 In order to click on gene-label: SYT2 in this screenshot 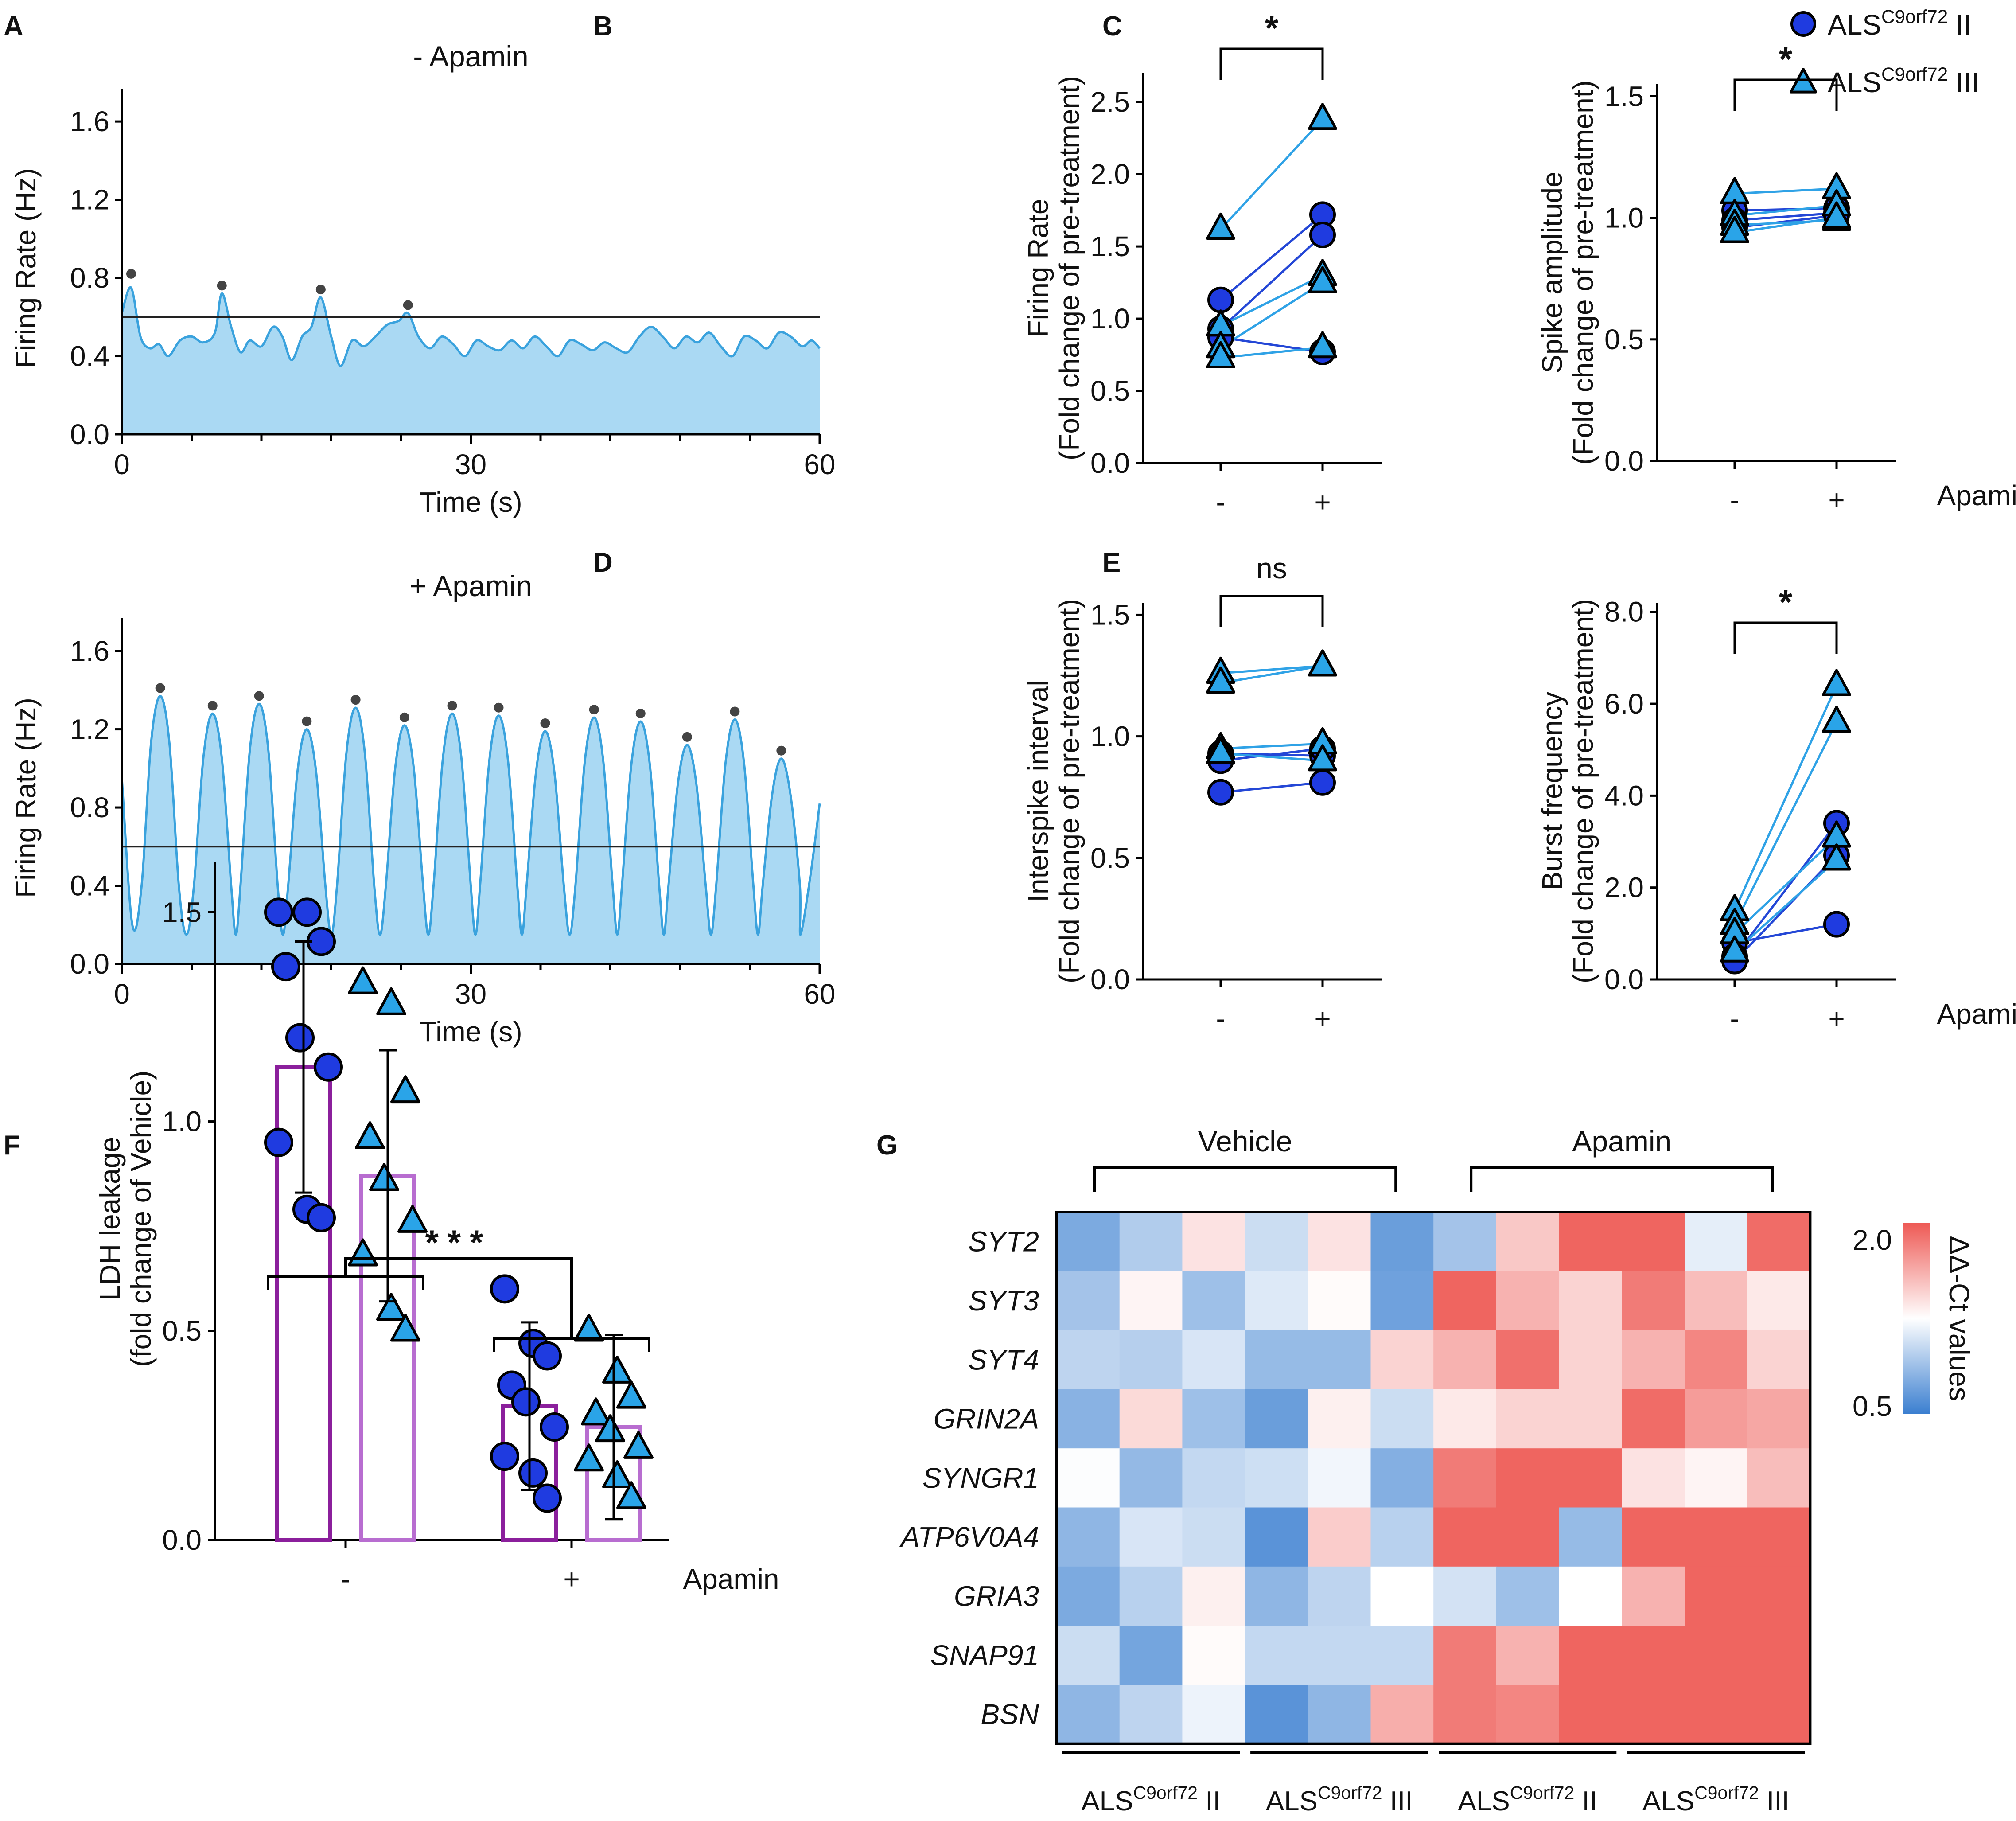, I will do `click(1003, 1242)`.